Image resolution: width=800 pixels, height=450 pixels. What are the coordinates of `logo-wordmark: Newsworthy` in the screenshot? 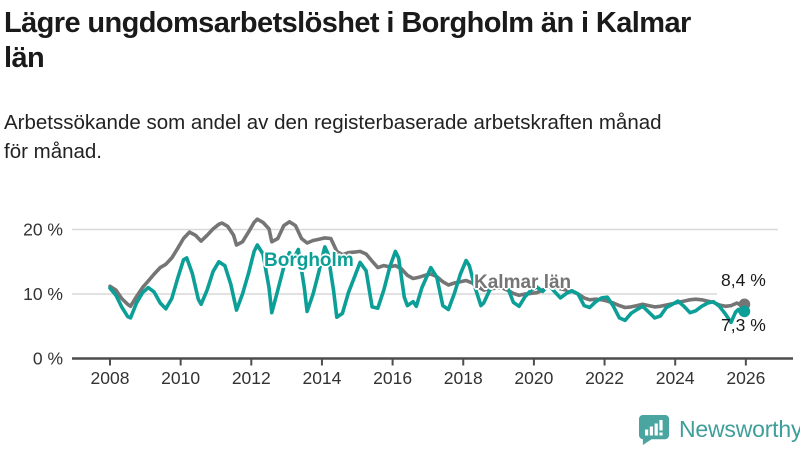 It's located at (739, 429).